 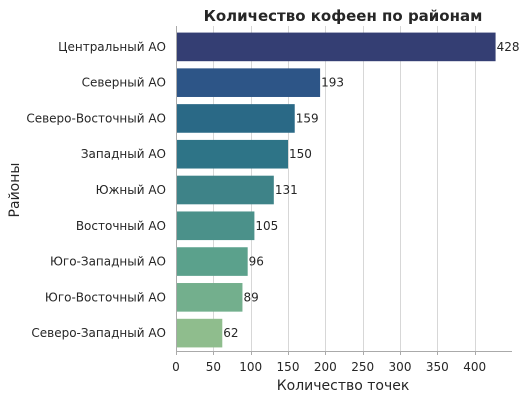 I want to click on bar-value-label: 62, so click(x=230, y=333).